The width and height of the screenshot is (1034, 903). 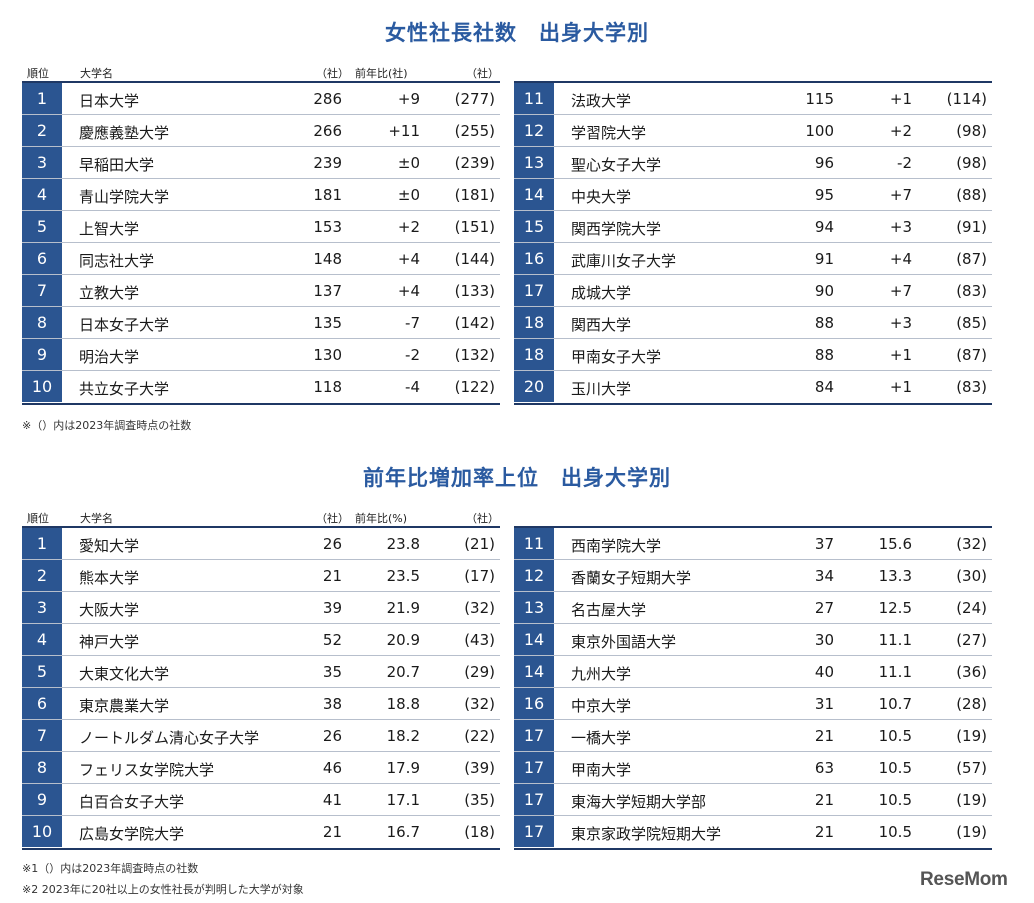 What do you see at coordinates (474, 355) in the screenshot?
I see `prev-count-cell: (132)` at bounding box center [474, 355].